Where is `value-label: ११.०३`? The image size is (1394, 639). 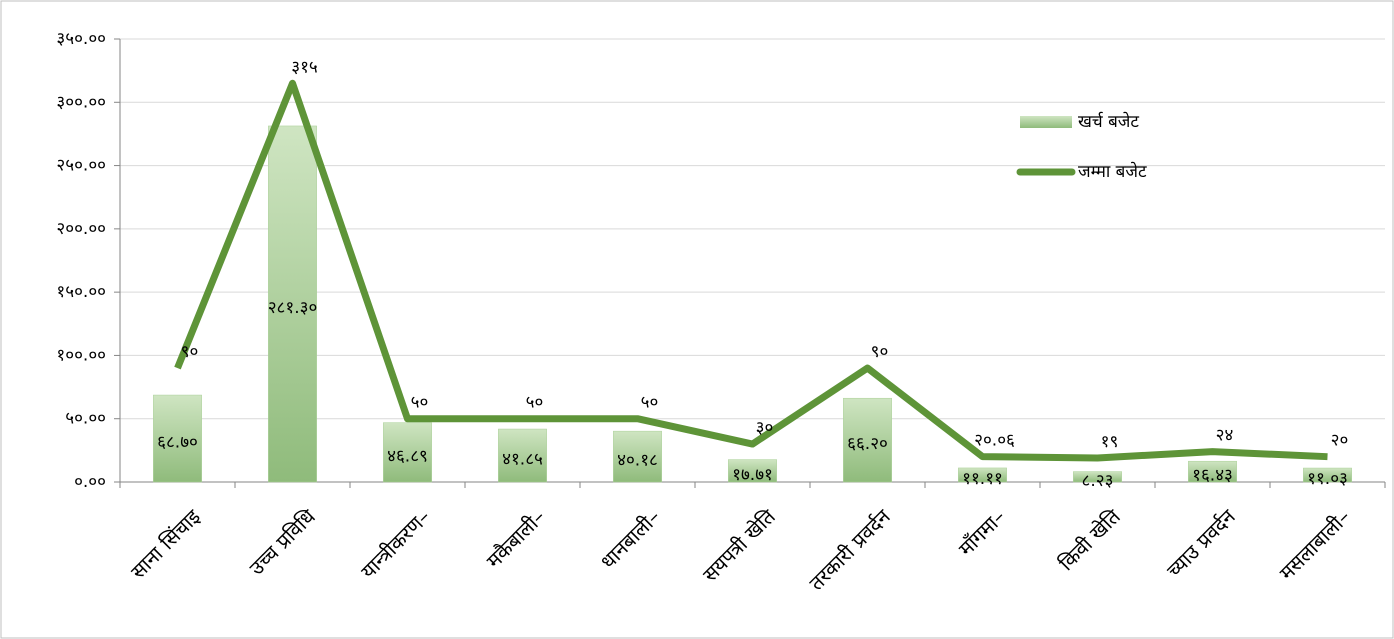 value-label: ११.०३ is located at coordinates (1327, 479).